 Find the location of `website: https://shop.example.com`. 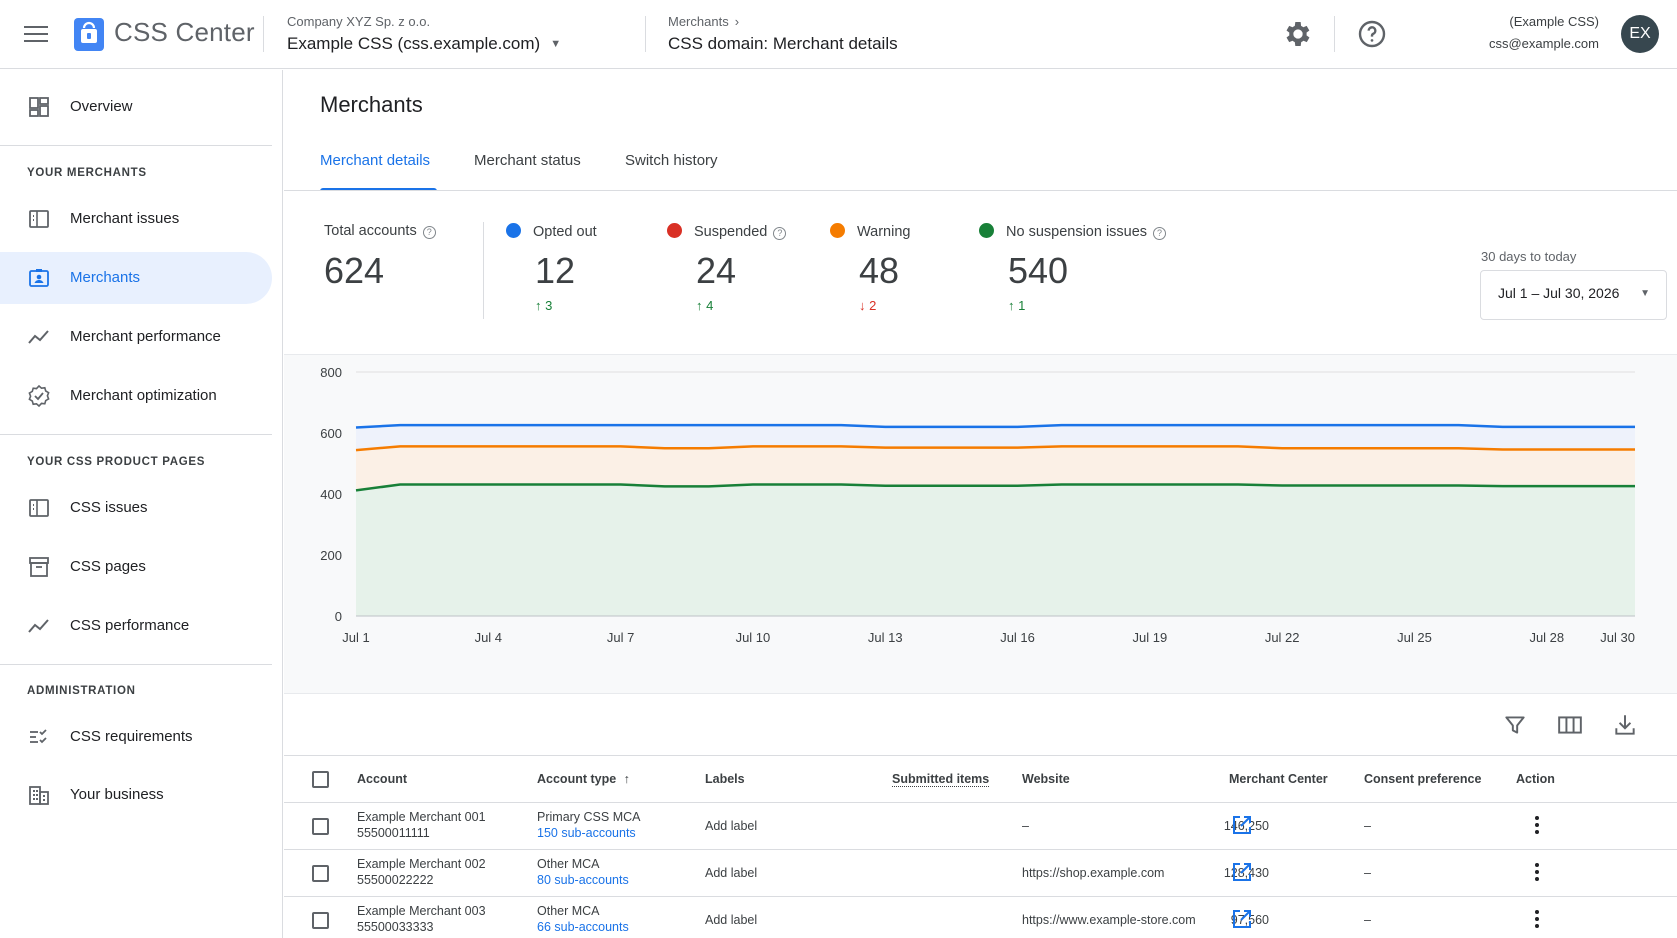

website: https://shop.example.com is located at coordinates (1093, 873).